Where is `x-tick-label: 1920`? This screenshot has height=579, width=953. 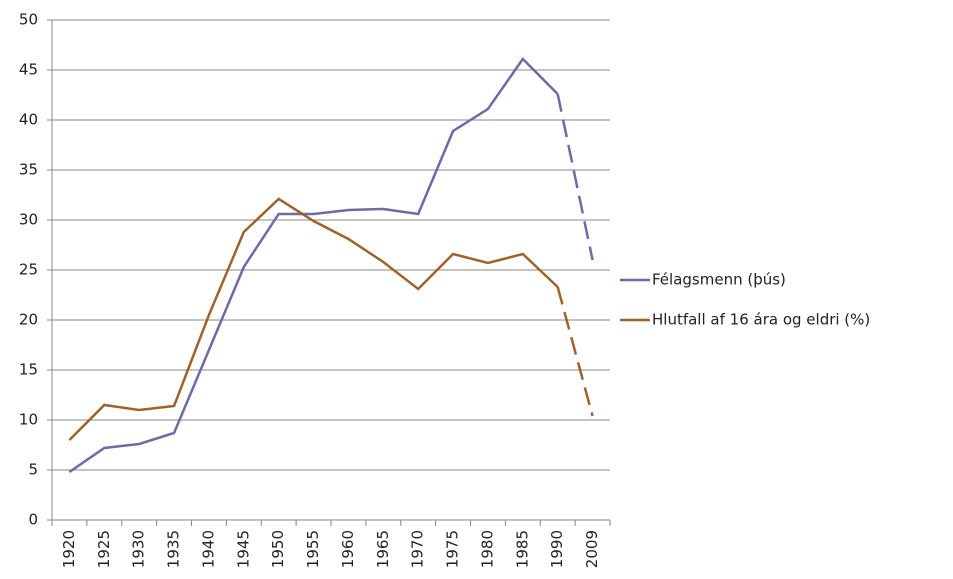
x-tick-label: 1920 is located at coordinates (69, 549).